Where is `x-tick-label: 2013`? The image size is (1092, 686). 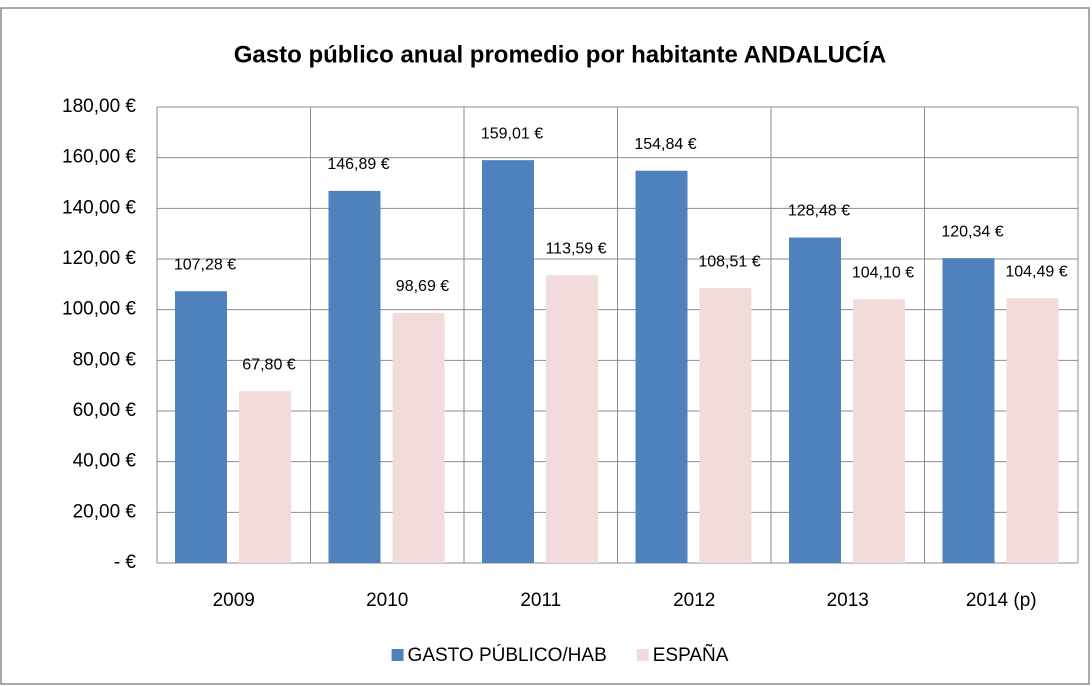 x-tick-label: 2013 is located at coordinates (848, 600).